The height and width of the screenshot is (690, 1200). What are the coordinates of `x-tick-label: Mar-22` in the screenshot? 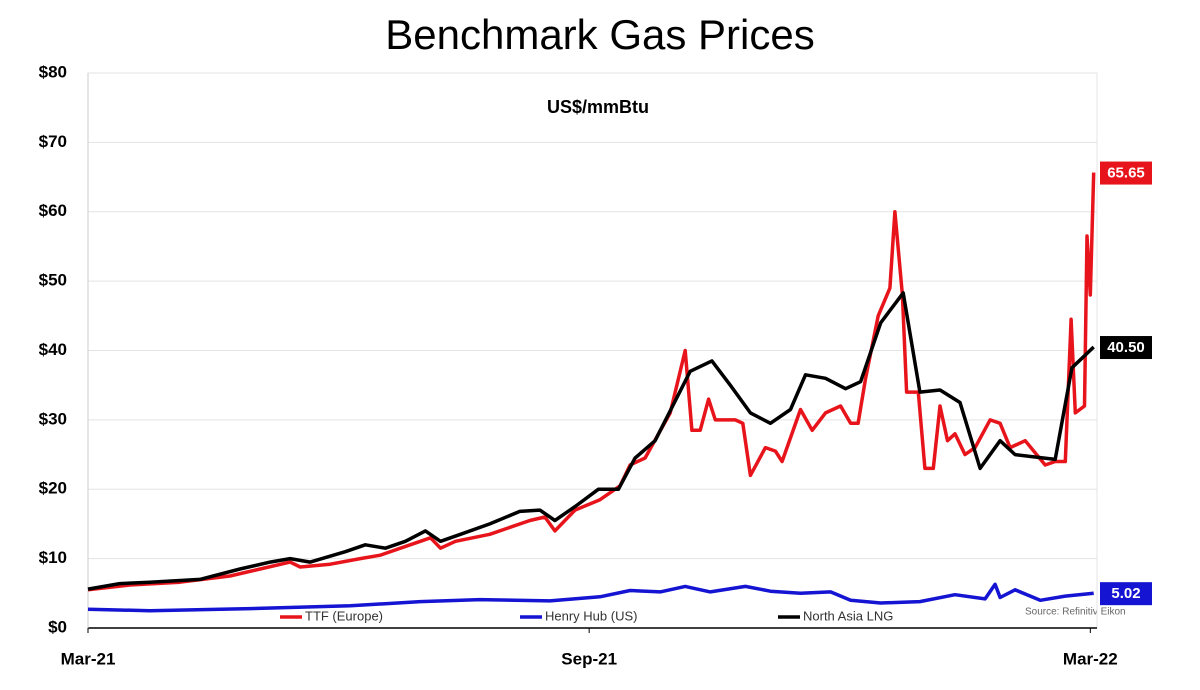 It's located at (1090, 658).